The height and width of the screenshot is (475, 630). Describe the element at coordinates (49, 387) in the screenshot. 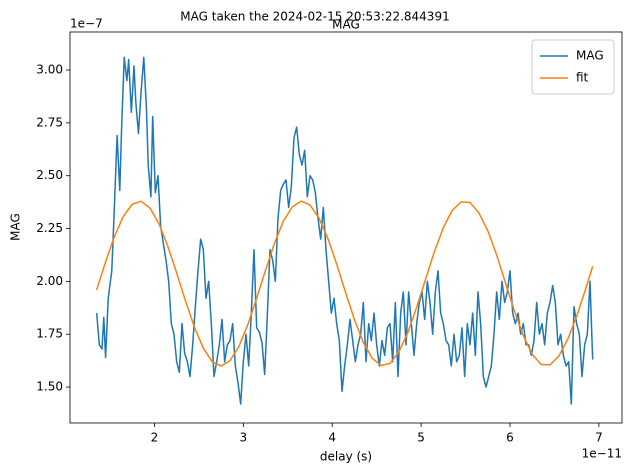

I see `y-tick-label: 1.50` at that location.